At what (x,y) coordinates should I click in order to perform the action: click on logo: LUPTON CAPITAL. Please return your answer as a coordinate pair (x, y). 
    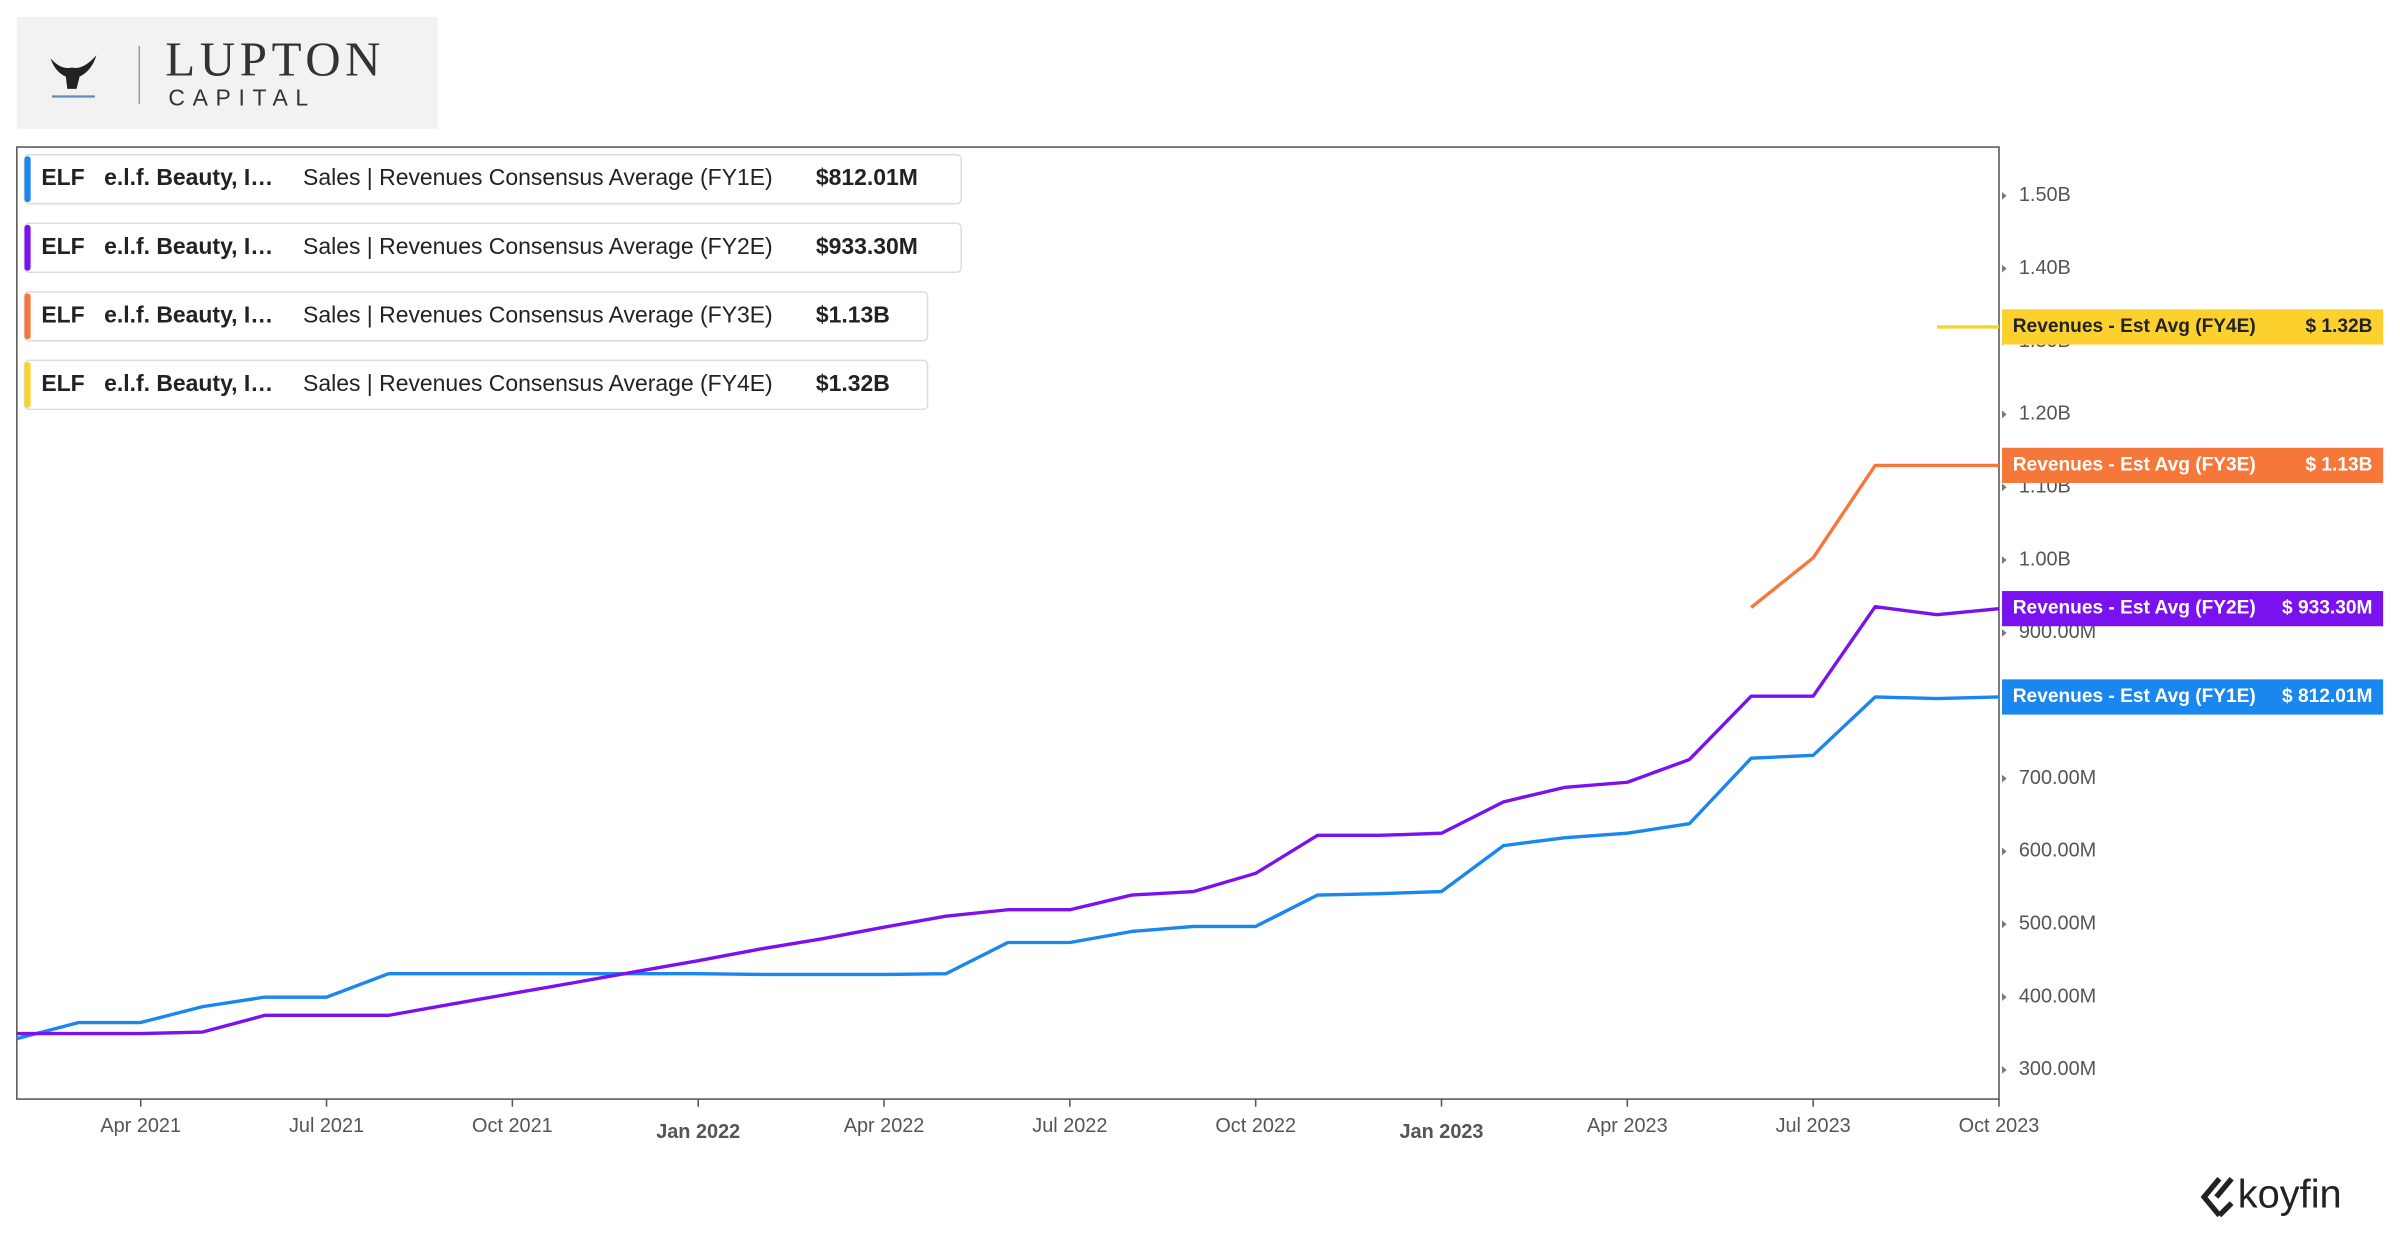
    Looking at the image, I should click on (227, 72).